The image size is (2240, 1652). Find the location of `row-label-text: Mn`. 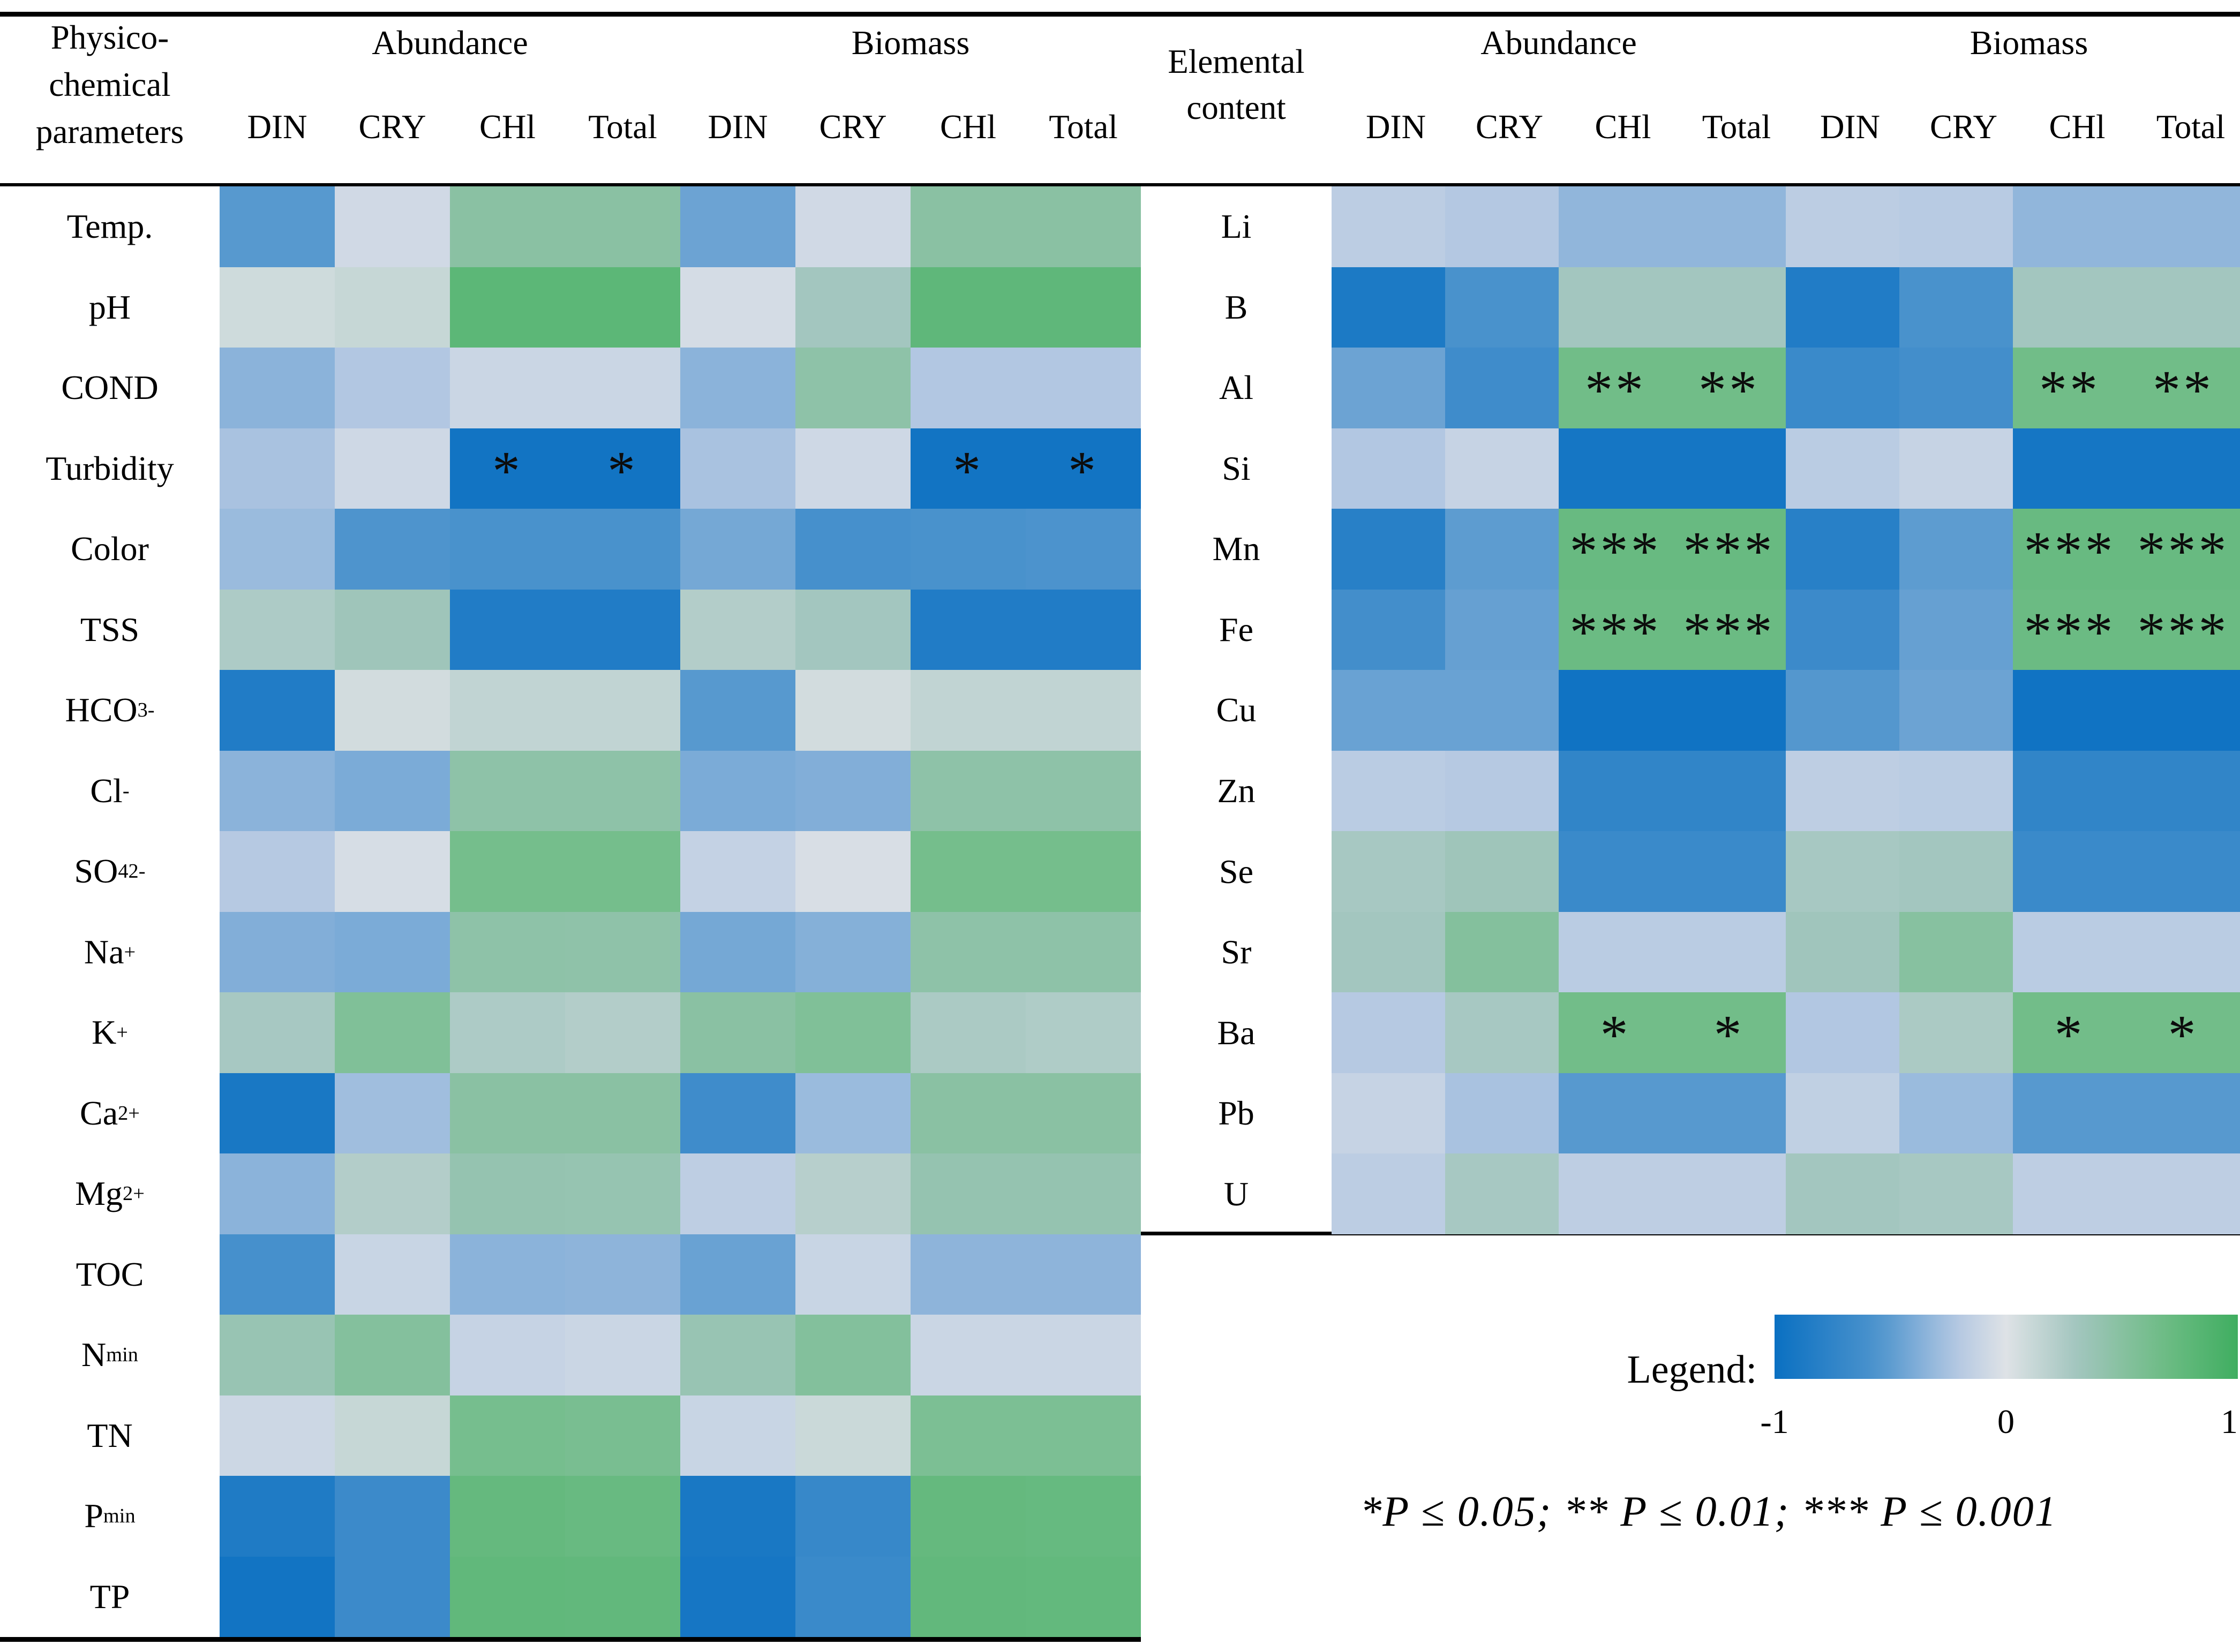

row-label-text: Mn is located at coordinates (1236, 549).